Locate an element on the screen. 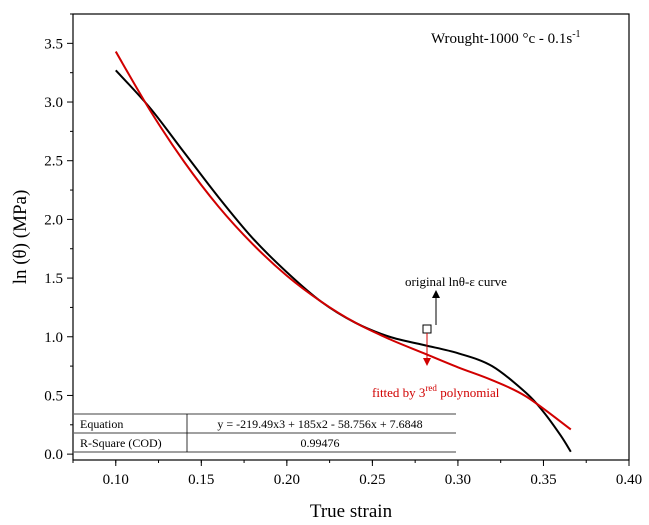 This screenshot has width=649, height=525. annotation-original: original lnθ-ε curve is located at coordinates (456, 281).